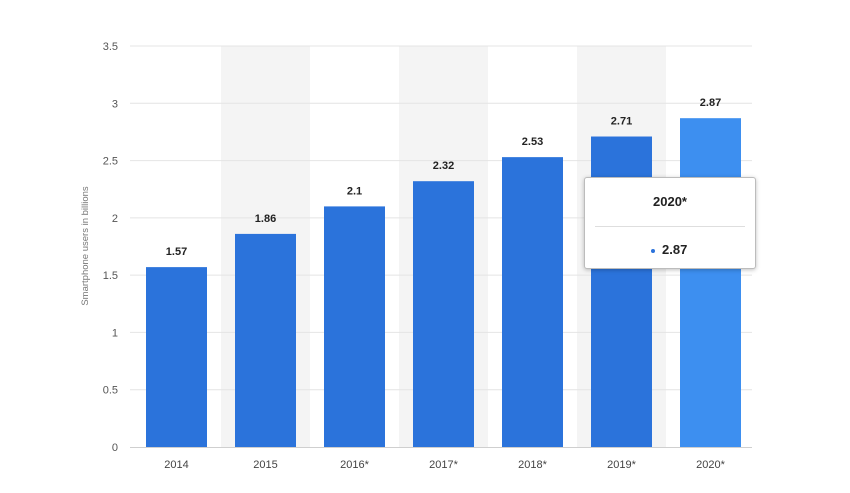 This screenshot has height=493, width=850. What do you see at coordinates (115, 333) in the screenshot?
I see `y-tick-label: 1` at bounding box center [115, 333].